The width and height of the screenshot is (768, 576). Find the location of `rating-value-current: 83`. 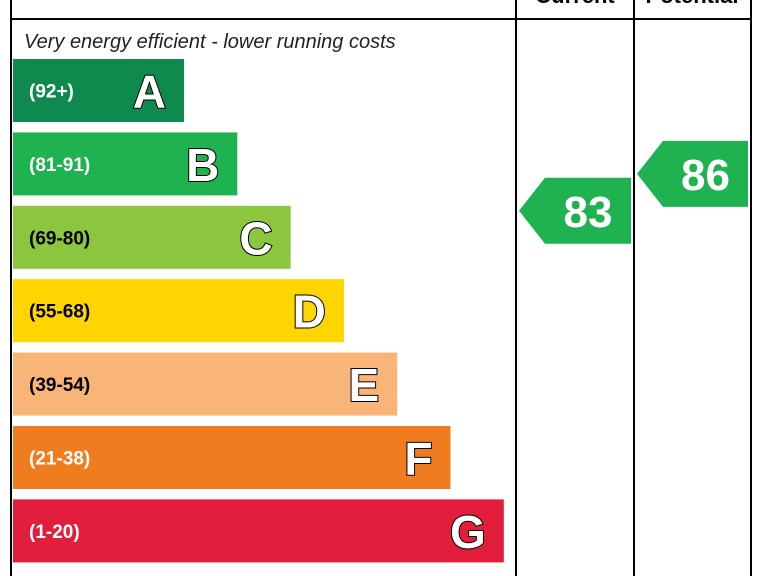

rating-value-current: 83 is located at coordinates (588, 212).